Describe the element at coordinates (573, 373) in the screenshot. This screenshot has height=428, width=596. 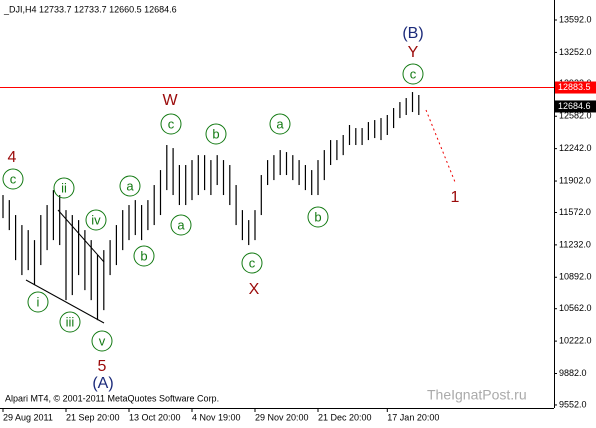
I see `y-tick-label: 9882.0` at that location.